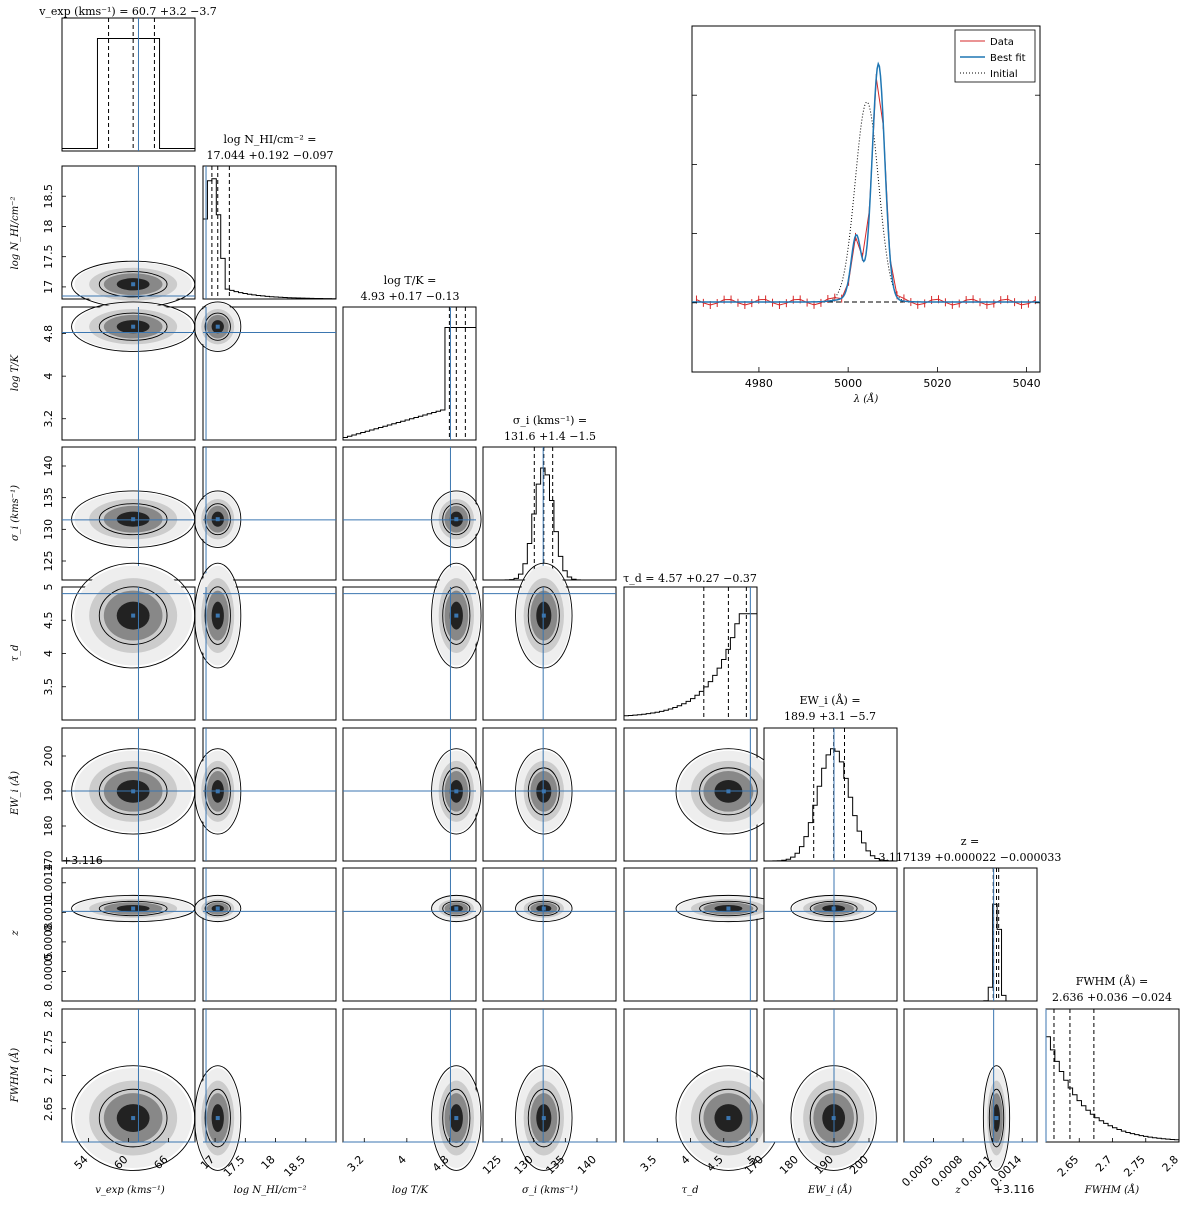  I want to click on panel-EW-vs-sigma, so click(549, 794).